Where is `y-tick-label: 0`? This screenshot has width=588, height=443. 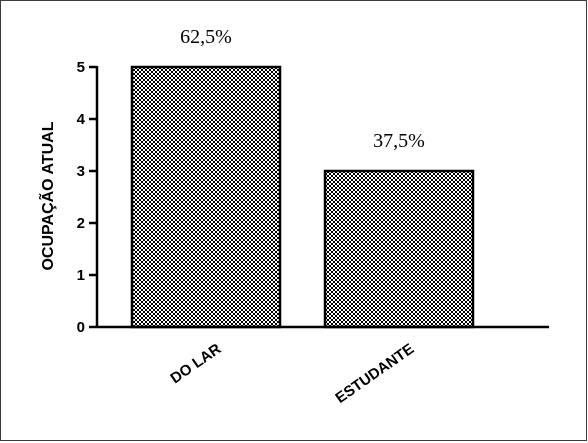
y-tick-label: 0 is located at coordinates (81, 327).